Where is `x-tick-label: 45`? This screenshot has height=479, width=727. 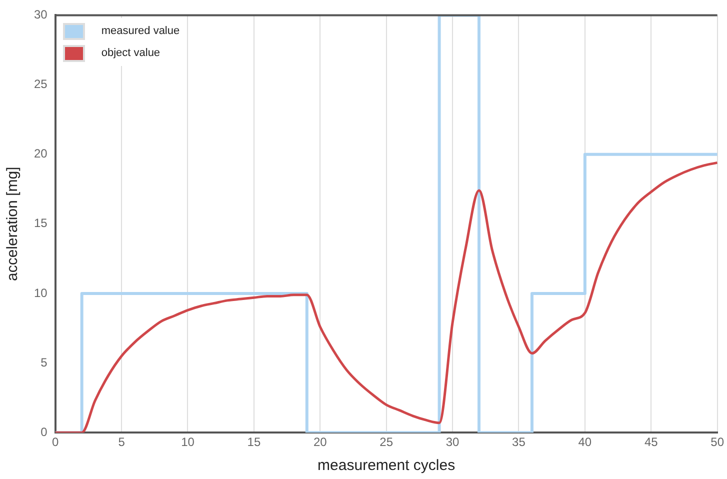
x-tick-label: 45 is located at coordinates (651, 442).